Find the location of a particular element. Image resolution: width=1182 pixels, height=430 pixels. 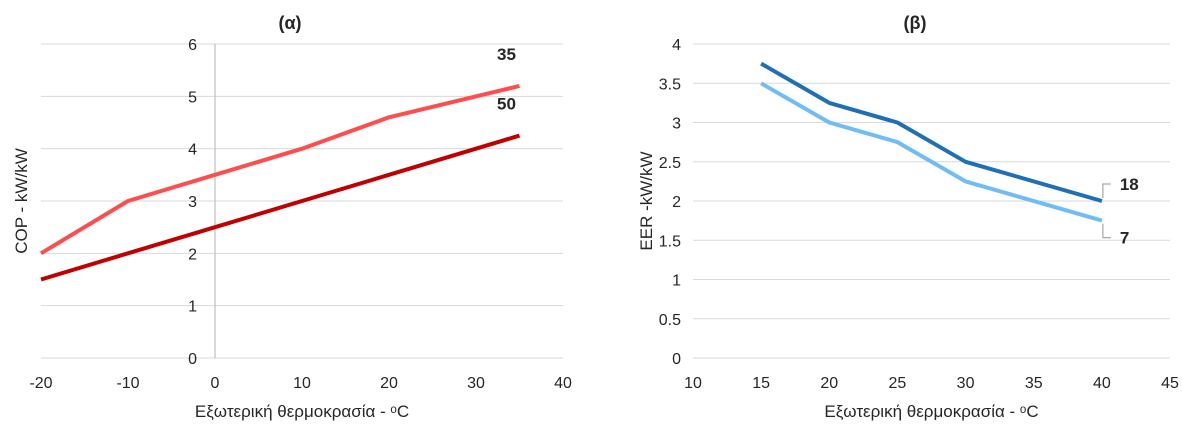

y-axis-title: EER -kW/kW is located at coordinates (646, 200).